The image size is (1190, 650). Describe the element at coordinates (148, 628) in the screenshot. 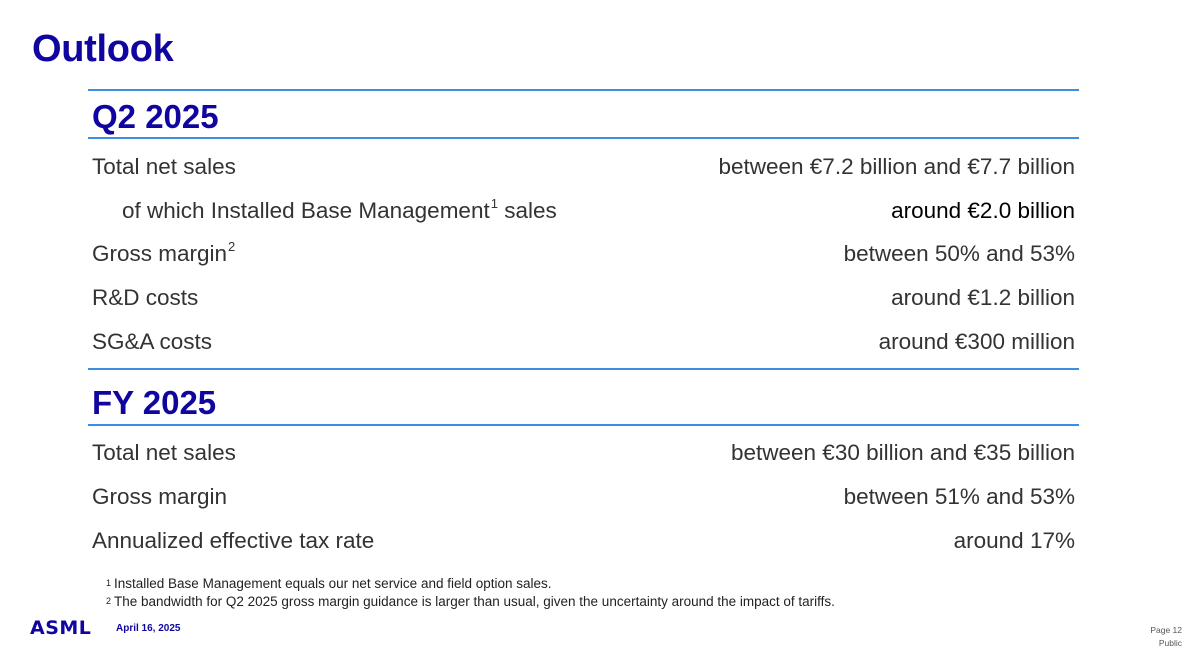

I see `footer-date: April 16, 2025` at that location.